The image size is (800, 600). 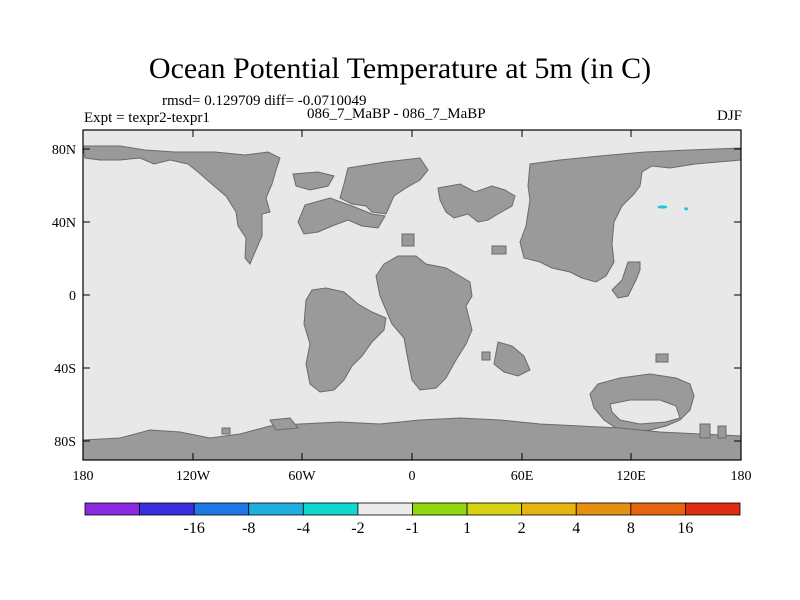 What do you see at coordinates (64, 223) in the screenshot?
I see `lat-label-40n: 40N` at bounding box center [64, 223].